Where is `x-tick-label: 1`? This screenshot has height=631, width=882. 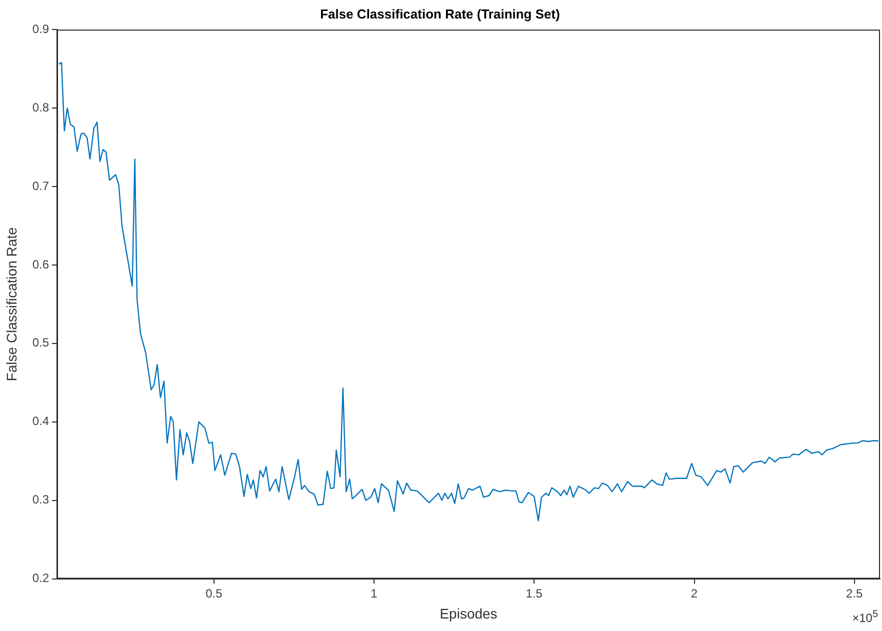
x-tick-label: 1 is located at coordinates (374, 593).